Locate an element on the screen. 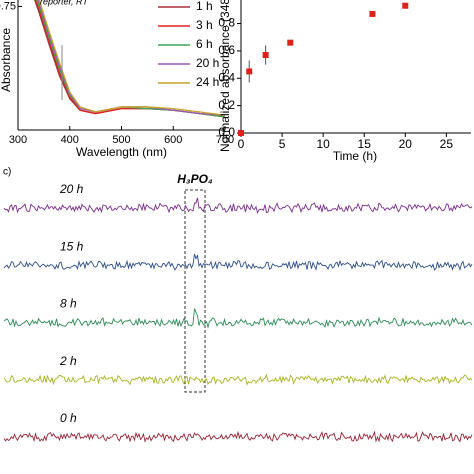 The image size is (474, 474). y-axis-label: Absorbance is located at coordinates (6, 60).